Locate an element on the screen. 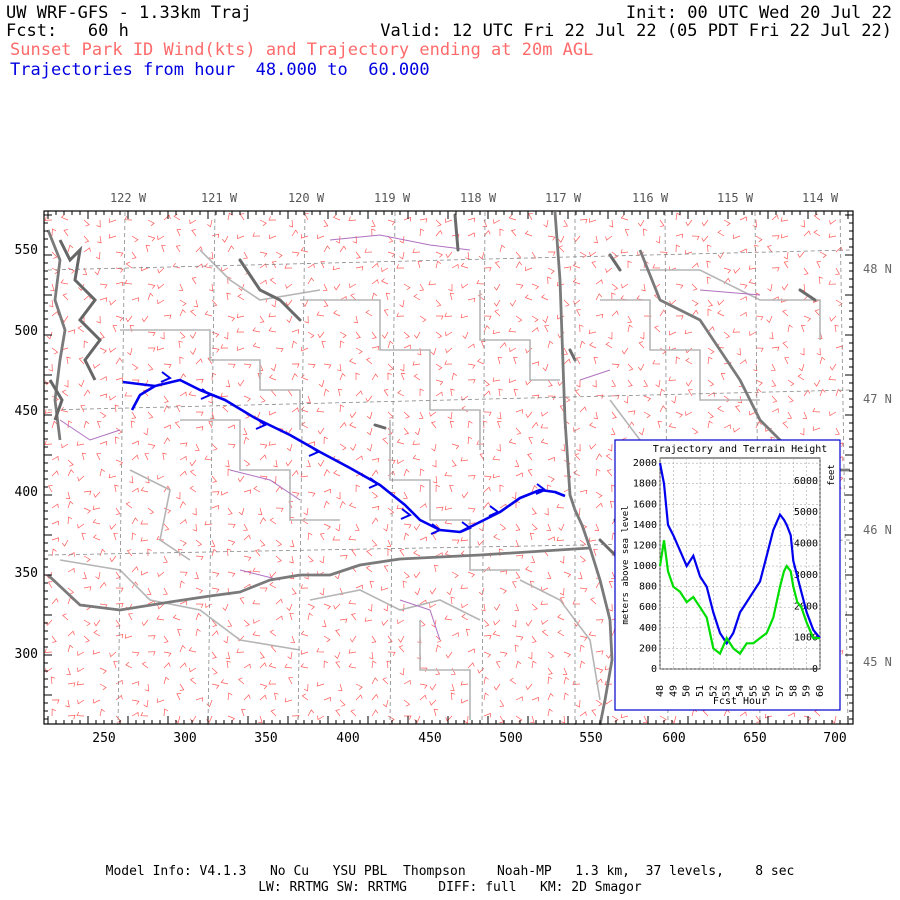 The height and width of the screenshot is (900, 900). trajectory-arrow is located at coordinates (166, 377).